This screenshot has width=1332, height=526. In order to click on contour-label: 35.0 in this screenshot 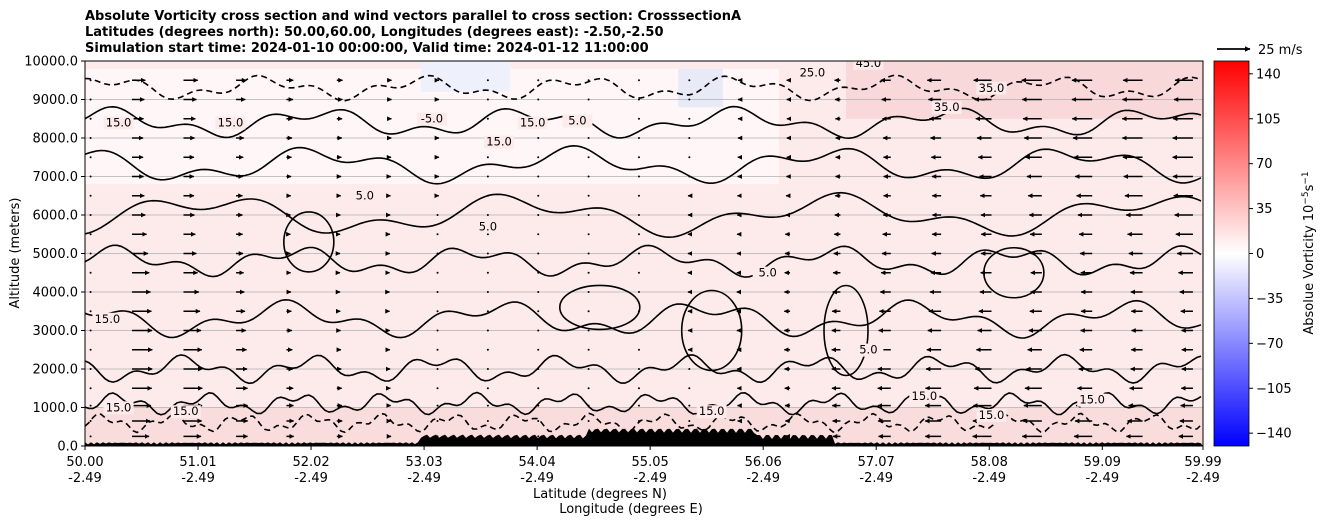, I will do `click(992, 88)`.